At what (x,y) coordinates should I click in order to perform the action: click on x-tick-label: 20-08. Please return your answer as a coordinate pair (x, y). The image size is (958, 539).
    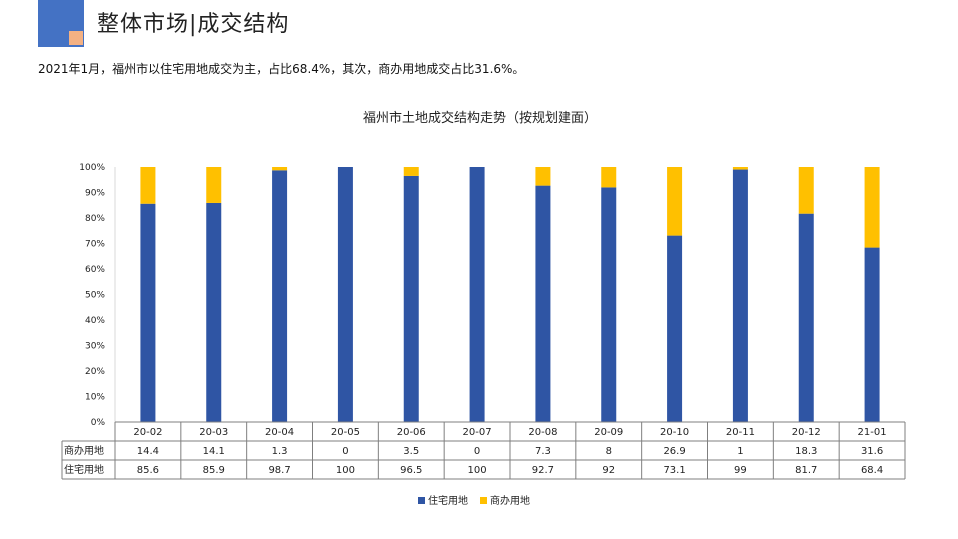
    Looking at the image, I should click on (542, 432).